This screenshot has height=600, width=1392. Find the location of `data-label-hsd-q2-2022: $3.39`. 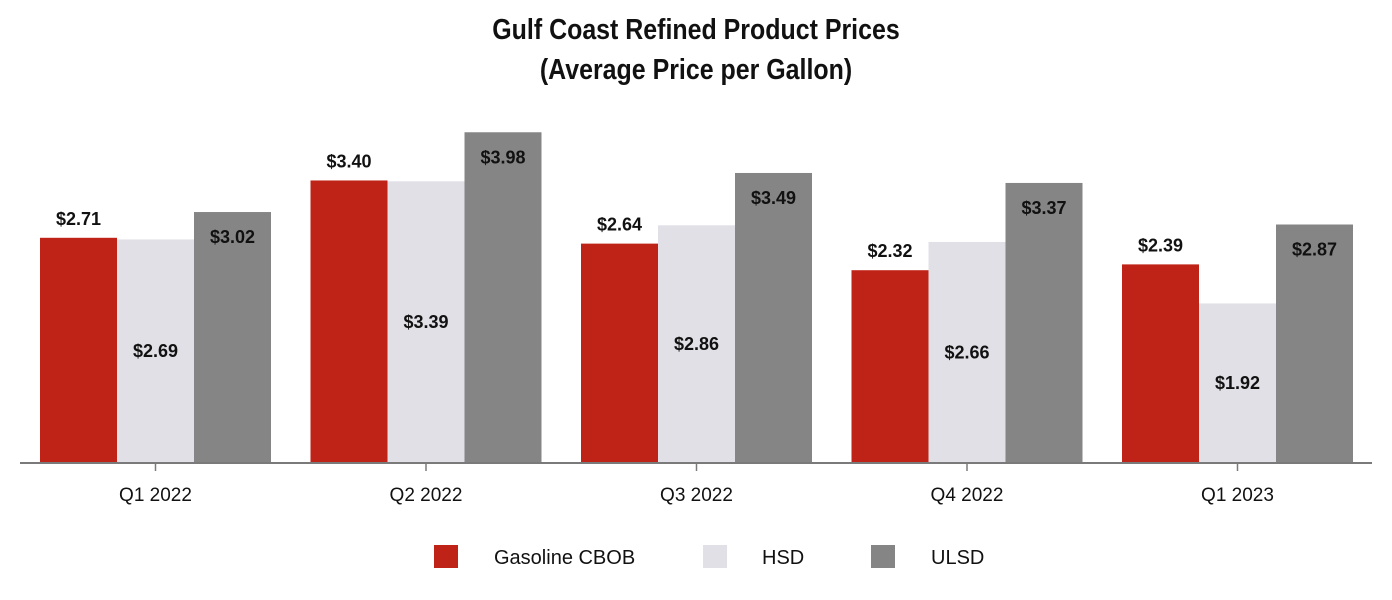

data-label-hsd-q2-2022: $3.39 is located at coordinates (425, 322).